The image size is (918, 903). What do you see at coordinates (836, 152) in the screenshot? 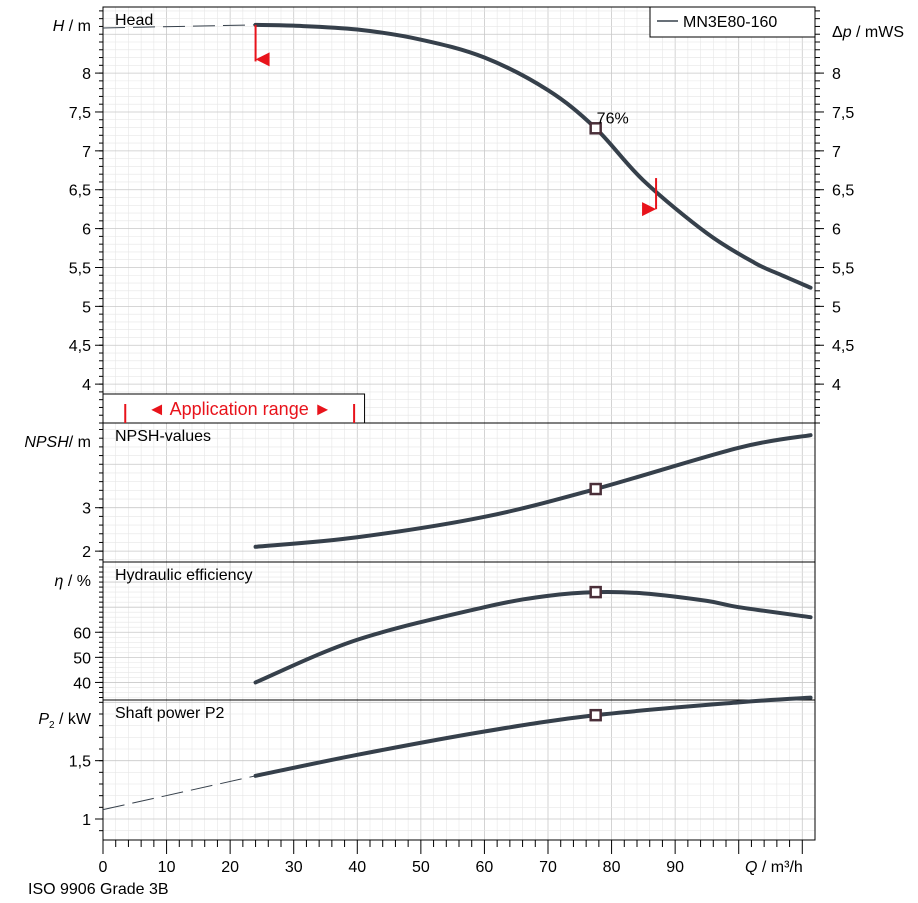
I see `y-tick-label-right: 7` at bounding box center [836, 152].